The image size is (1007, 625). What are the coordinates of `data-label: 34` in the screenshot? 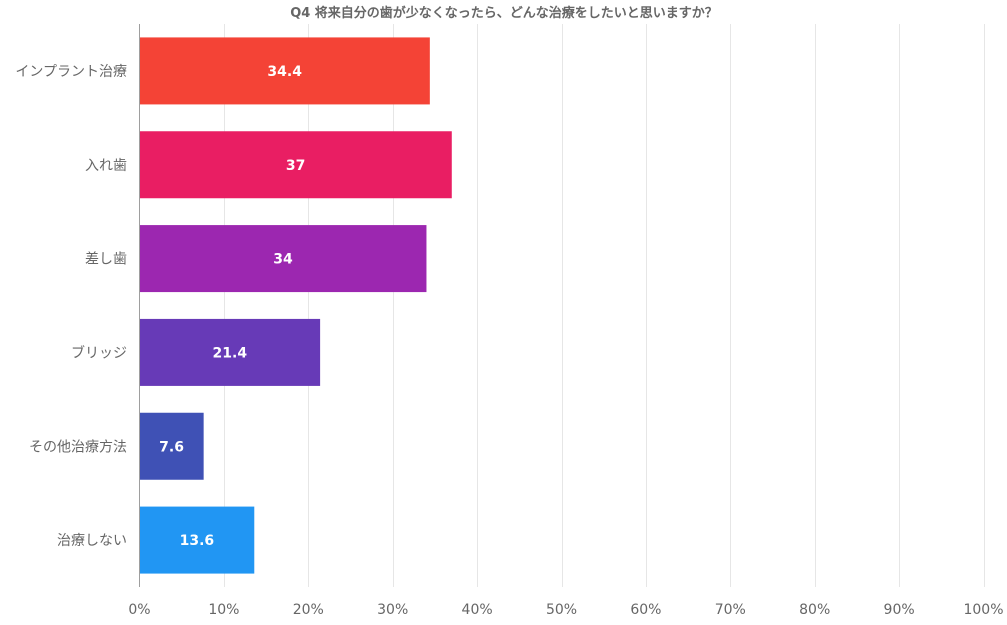 It's located at (283, 260).